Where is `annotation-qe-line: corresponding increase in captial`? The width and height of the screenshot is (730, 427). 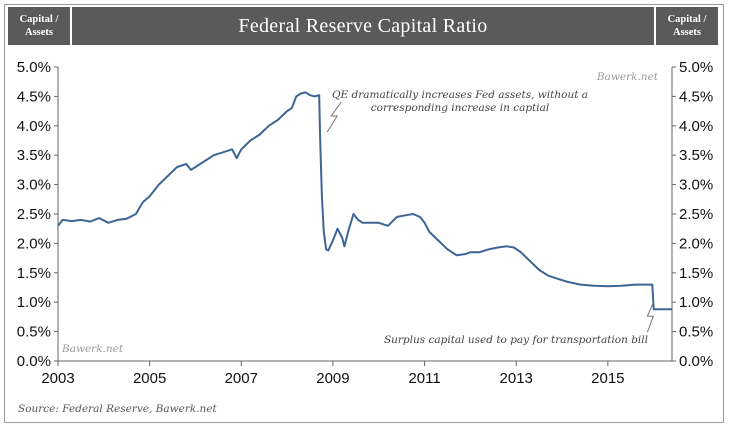 annotation-qe-line: corresponding increase in captial is located at coordinates (460, 108).